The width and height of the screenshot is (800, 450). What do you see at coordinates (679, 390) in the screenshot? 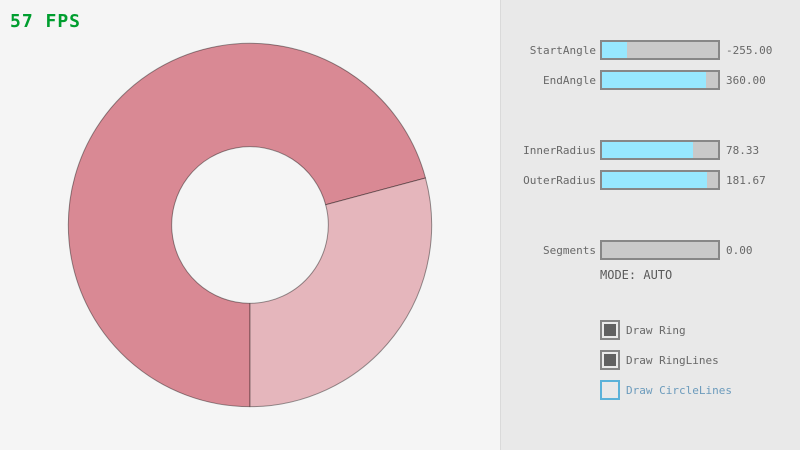
I see `draw-circlelines-label: Draw CircleLines` at bounding box center [679, 390].